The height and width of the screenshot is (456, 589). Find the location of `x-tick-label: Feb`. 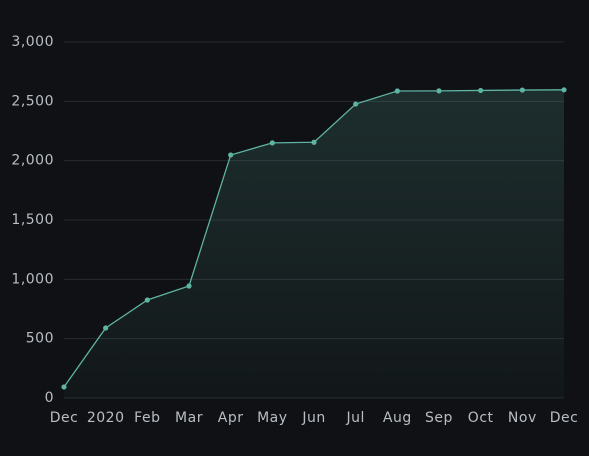

x-tick-label: Feb is located at coordinates (147, 418).